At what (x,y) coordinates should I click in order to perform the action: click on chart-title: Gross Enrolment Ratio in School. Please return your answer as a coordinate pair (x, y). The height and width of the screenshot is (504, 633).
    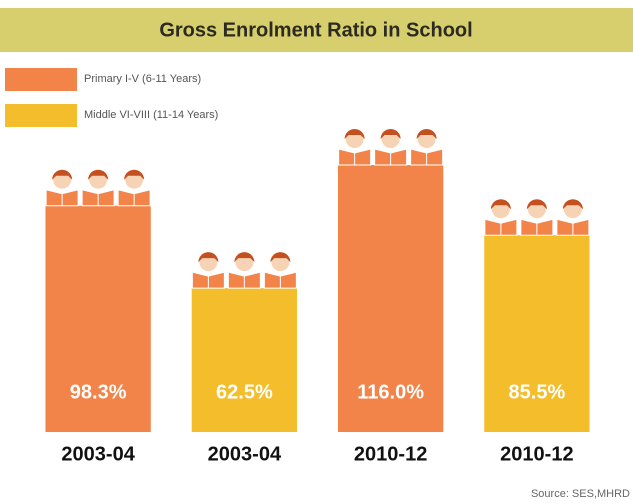
    Looking at the image, I should click on (315, 30).